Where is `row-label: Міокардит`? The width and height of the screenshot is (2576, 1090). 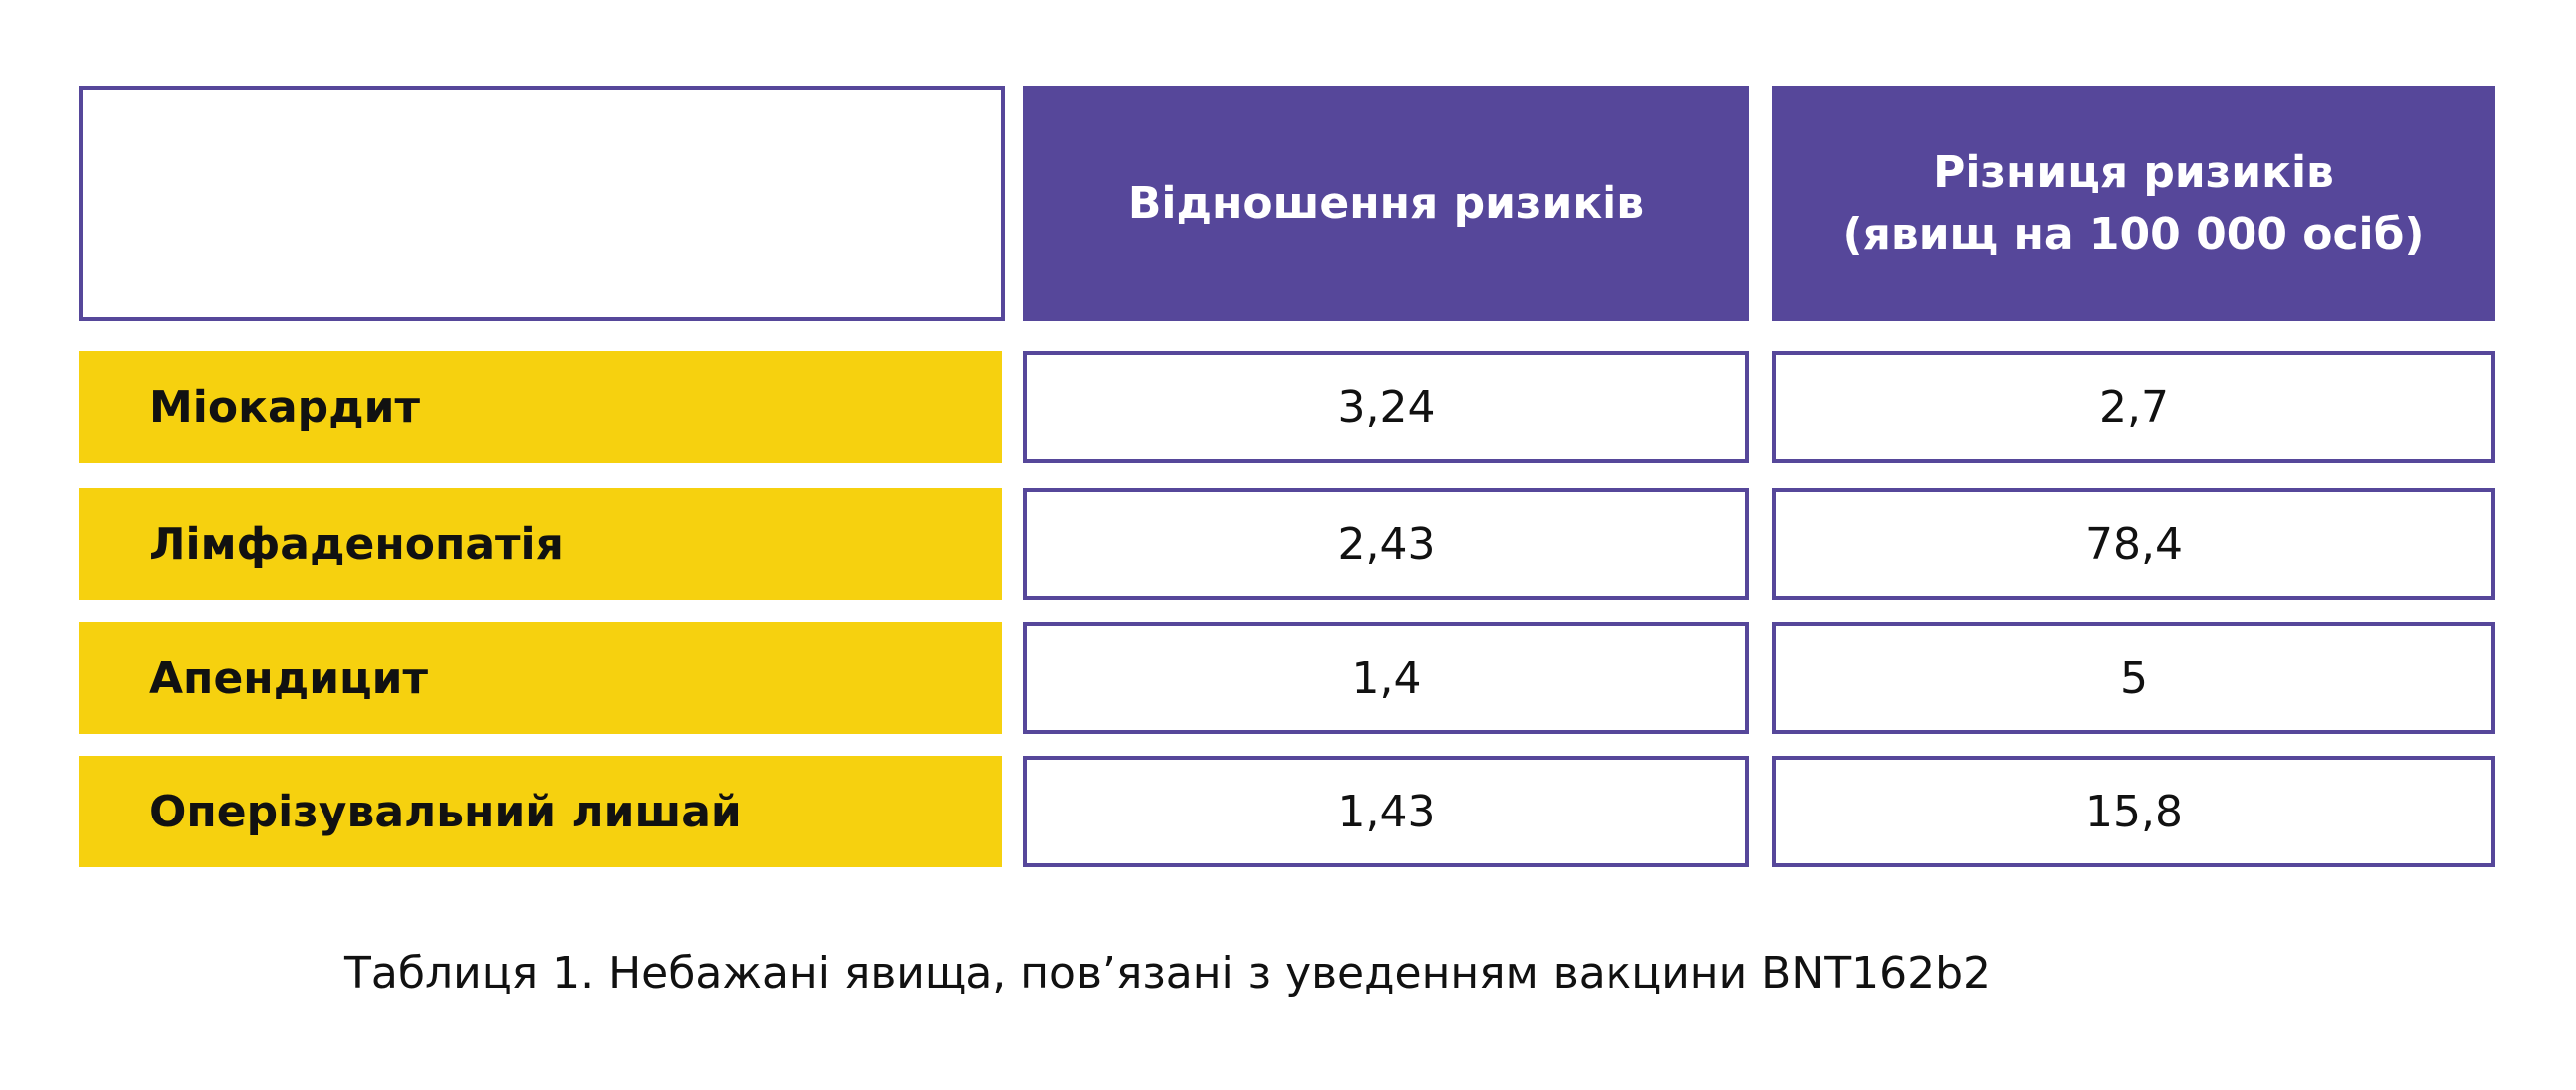
row-label: Міокардит is located at coordinates (540, 407).